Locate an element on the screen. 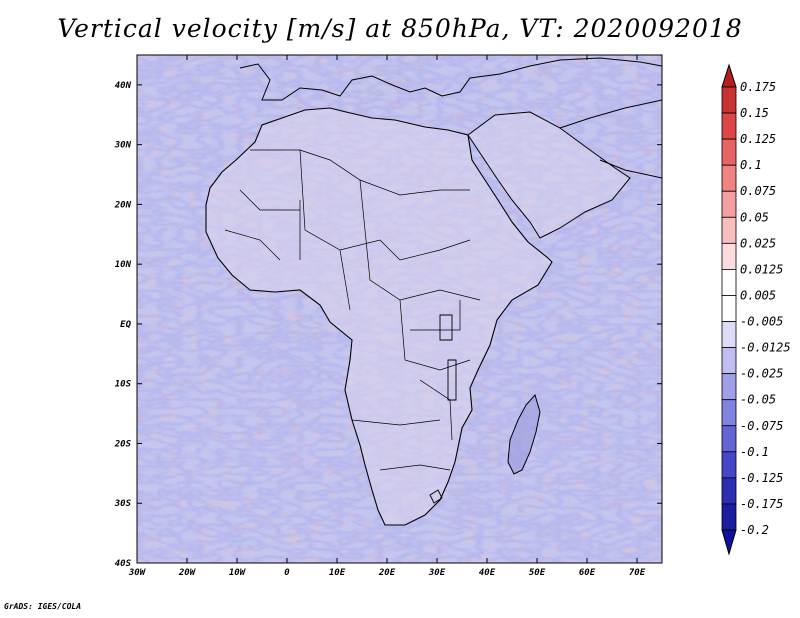 This screenshot has height=618, width=800. lon-tick-label: 30E is located at coordinates (437, 573).